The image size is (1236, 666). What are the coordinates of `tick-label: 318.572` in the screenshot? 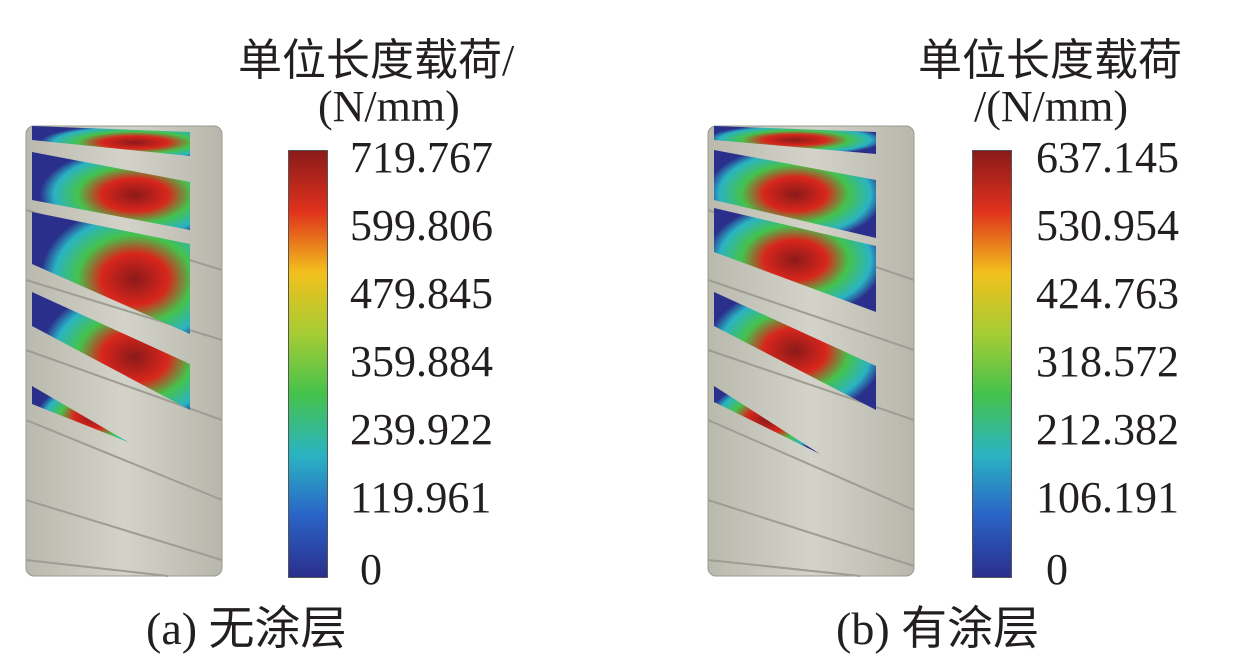 It's located at (1107, 361).